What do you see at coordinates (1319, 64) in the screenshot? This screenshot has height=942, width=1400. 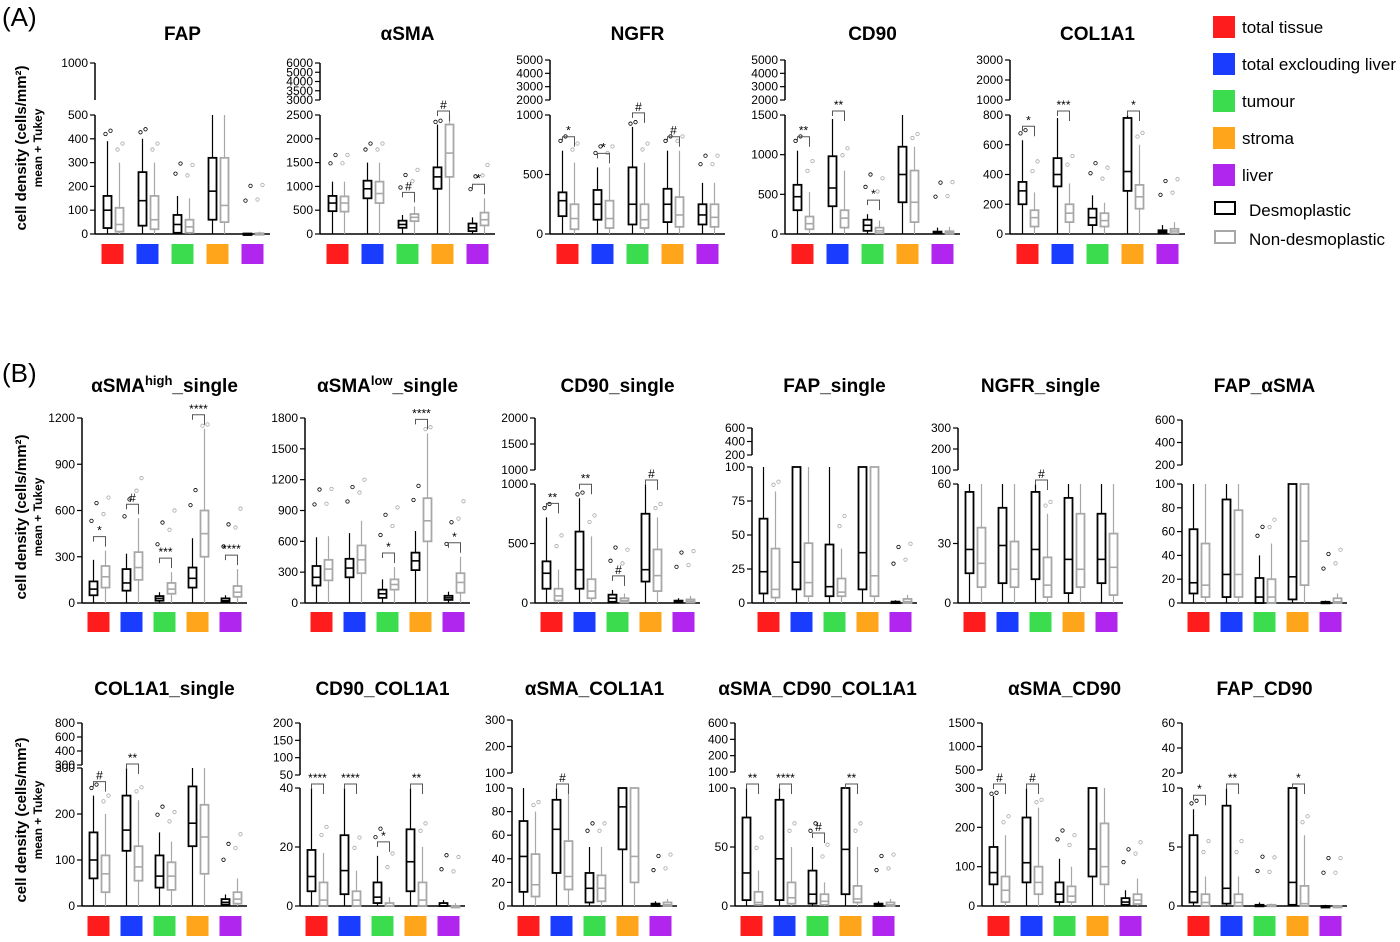 I see `legend-item-label: total exclouding liver` at bounding box center [1319, 64].